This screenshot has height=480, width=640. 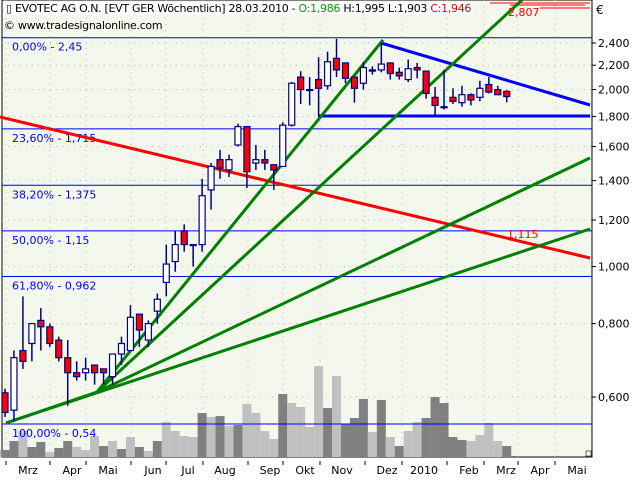 What do you see at coordinates (319, 8) in the screenshot?
I see `open-value: O:1,986` at bounding box center [319, 8].